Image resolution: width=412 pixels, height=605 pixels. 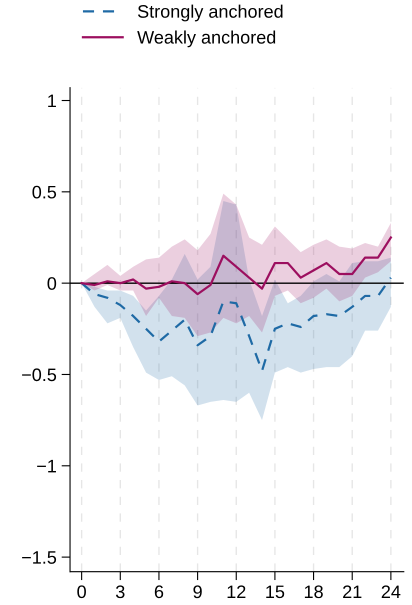 I want to click on x-tick-label: 15, so click(x=275, y=592).